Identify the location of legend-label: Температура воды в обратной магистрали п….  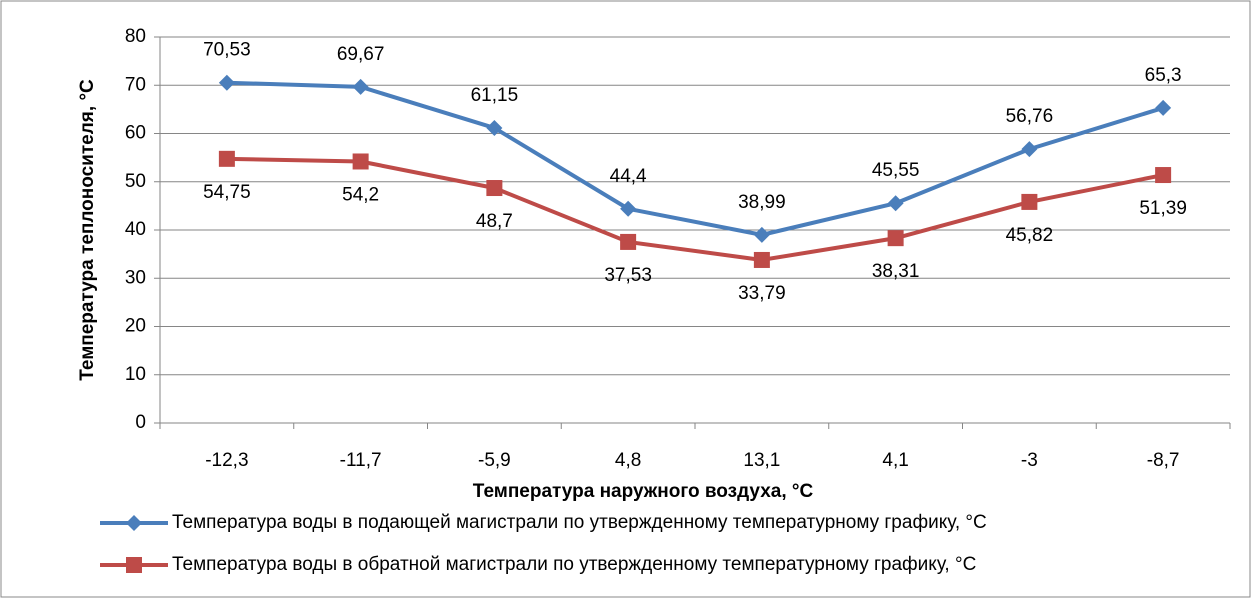
(574, 564).